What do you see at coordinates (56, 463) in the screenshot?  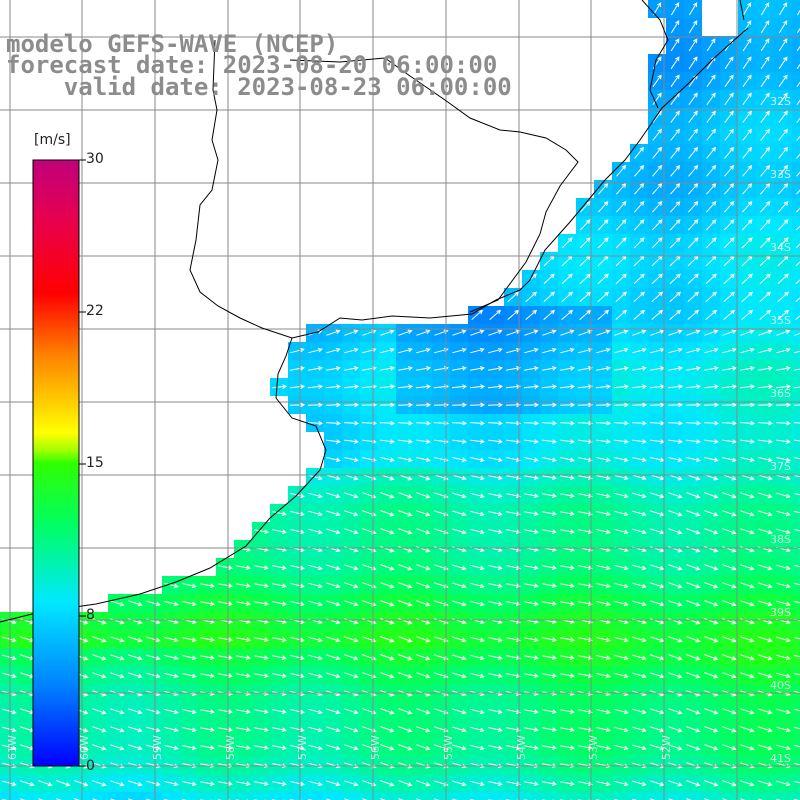 I see `colorbar` at bounding box center [56, 463].